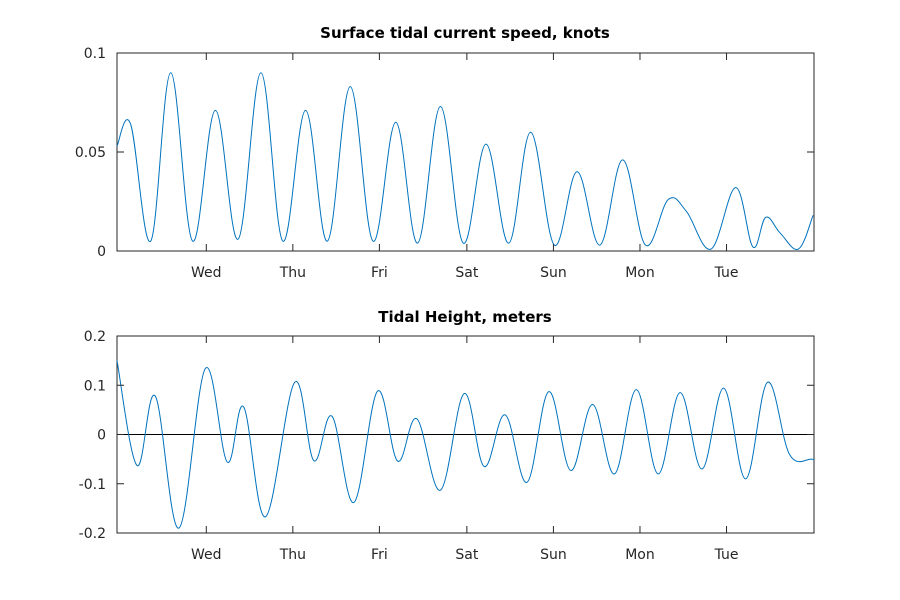  Describe the element at coordinates (465, 33) in the screenshot. I see `chart-title: Surface tidal current speed, knots` at that location.